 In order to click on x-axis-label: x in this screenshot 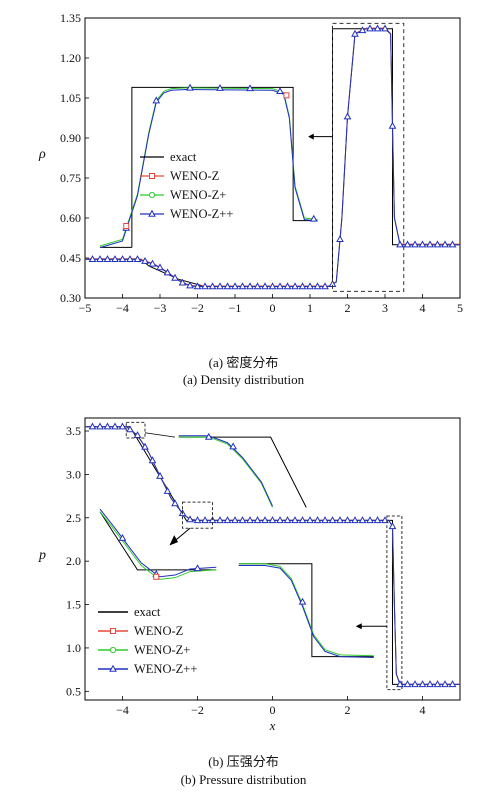, I will do `click(272, 725)`.